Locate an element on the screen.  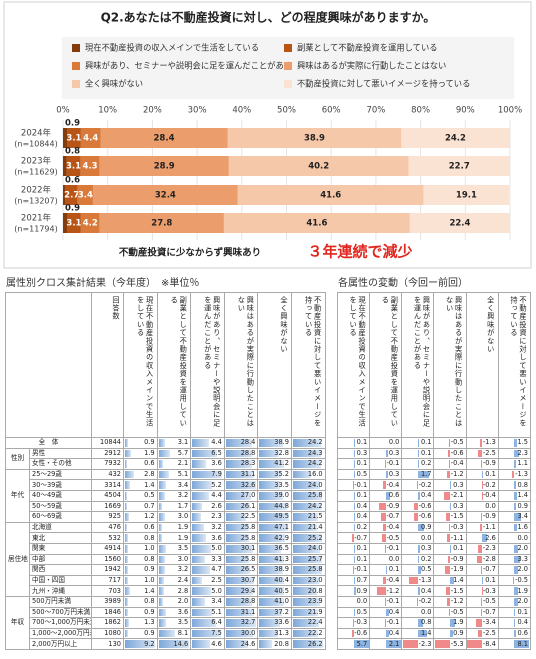
value-text: 24.3 is located at coordinates (315, 452).